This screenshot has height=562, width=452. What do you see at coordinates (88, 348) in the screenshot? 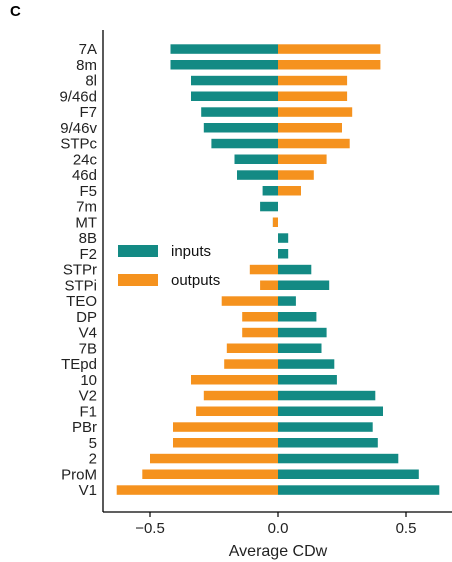
I see `category-label: 7B` at bounding box center [88, 348].